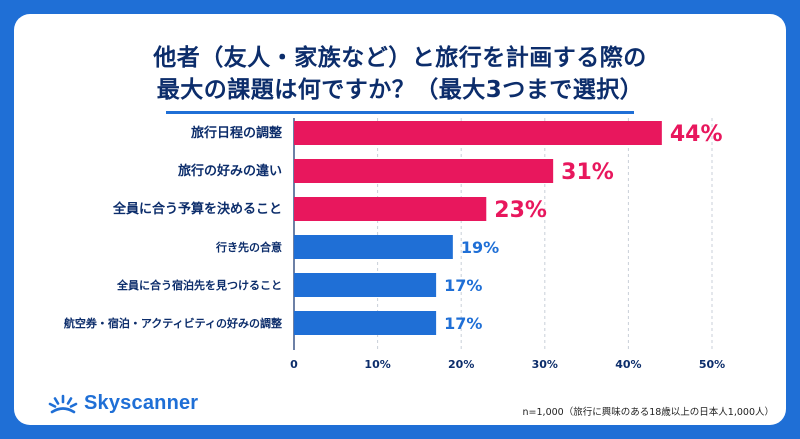 Image resolution: width=800 pixels, height=439 pixels. Describe the element at coordinates (587, 172) in the screenshot. I see `value-label: 31%` at that location.